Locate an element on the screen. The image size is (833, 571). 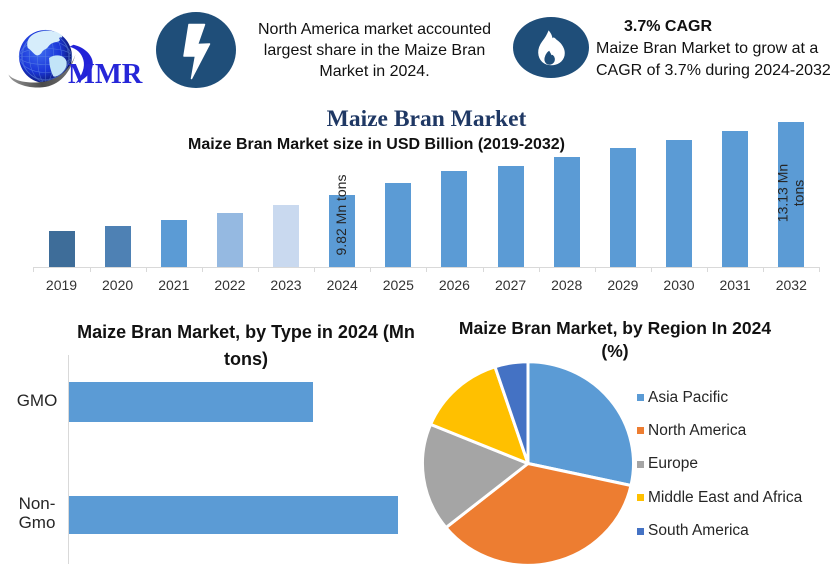
svg-text: MMR is located at coordinates (105, 74).